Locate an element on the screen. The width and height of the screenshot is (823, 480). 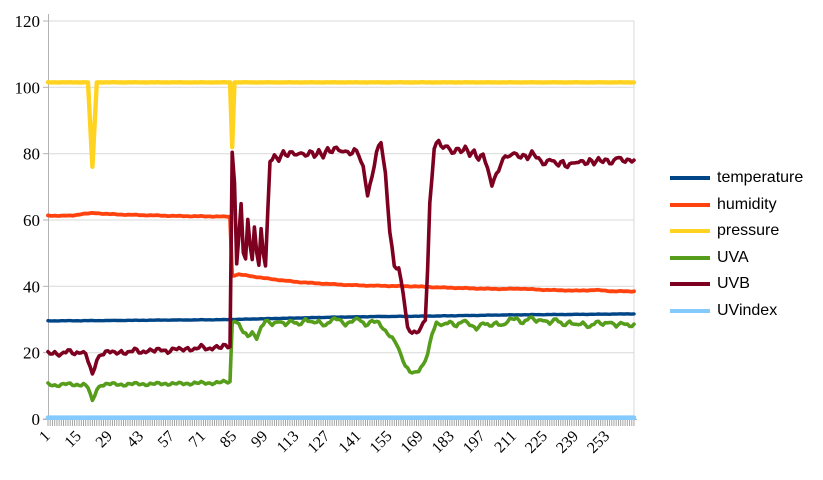
legend-item-pressure: pressure is located at coordinates (736, 231).